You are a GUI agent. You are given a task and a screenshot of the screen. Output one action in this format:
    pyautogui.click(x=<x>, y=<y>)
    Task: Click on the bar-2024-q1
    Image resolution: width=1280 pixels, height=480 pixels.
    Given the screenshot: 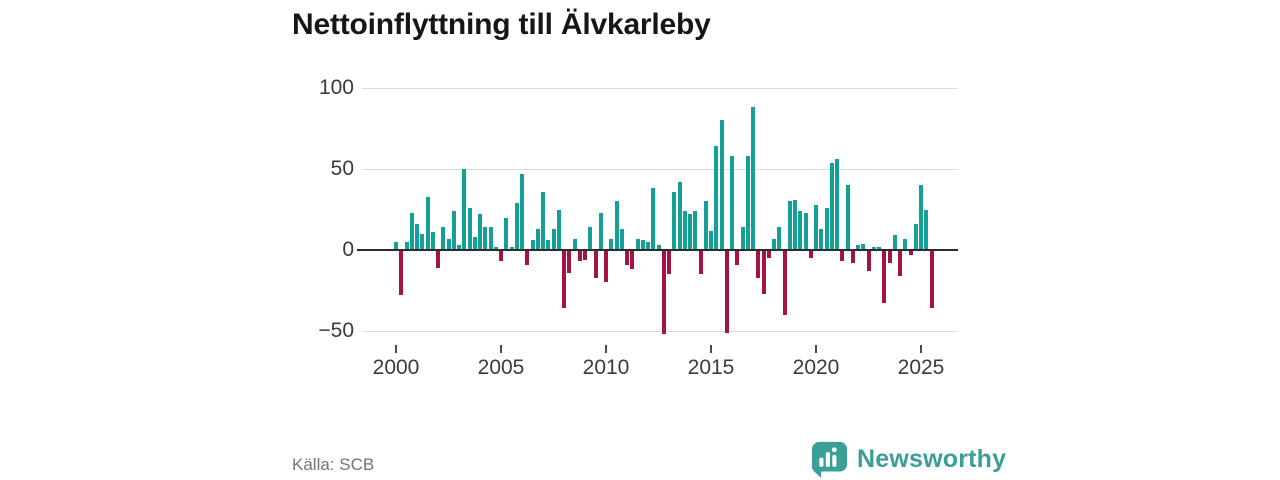 What is the action you would take?
    pyautogui.click(x=900, y=263)
    